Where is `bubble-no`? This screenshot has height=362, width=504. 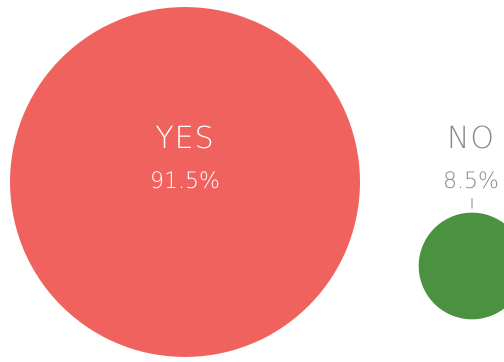
bubble-no is located at coordinates (461, 266).